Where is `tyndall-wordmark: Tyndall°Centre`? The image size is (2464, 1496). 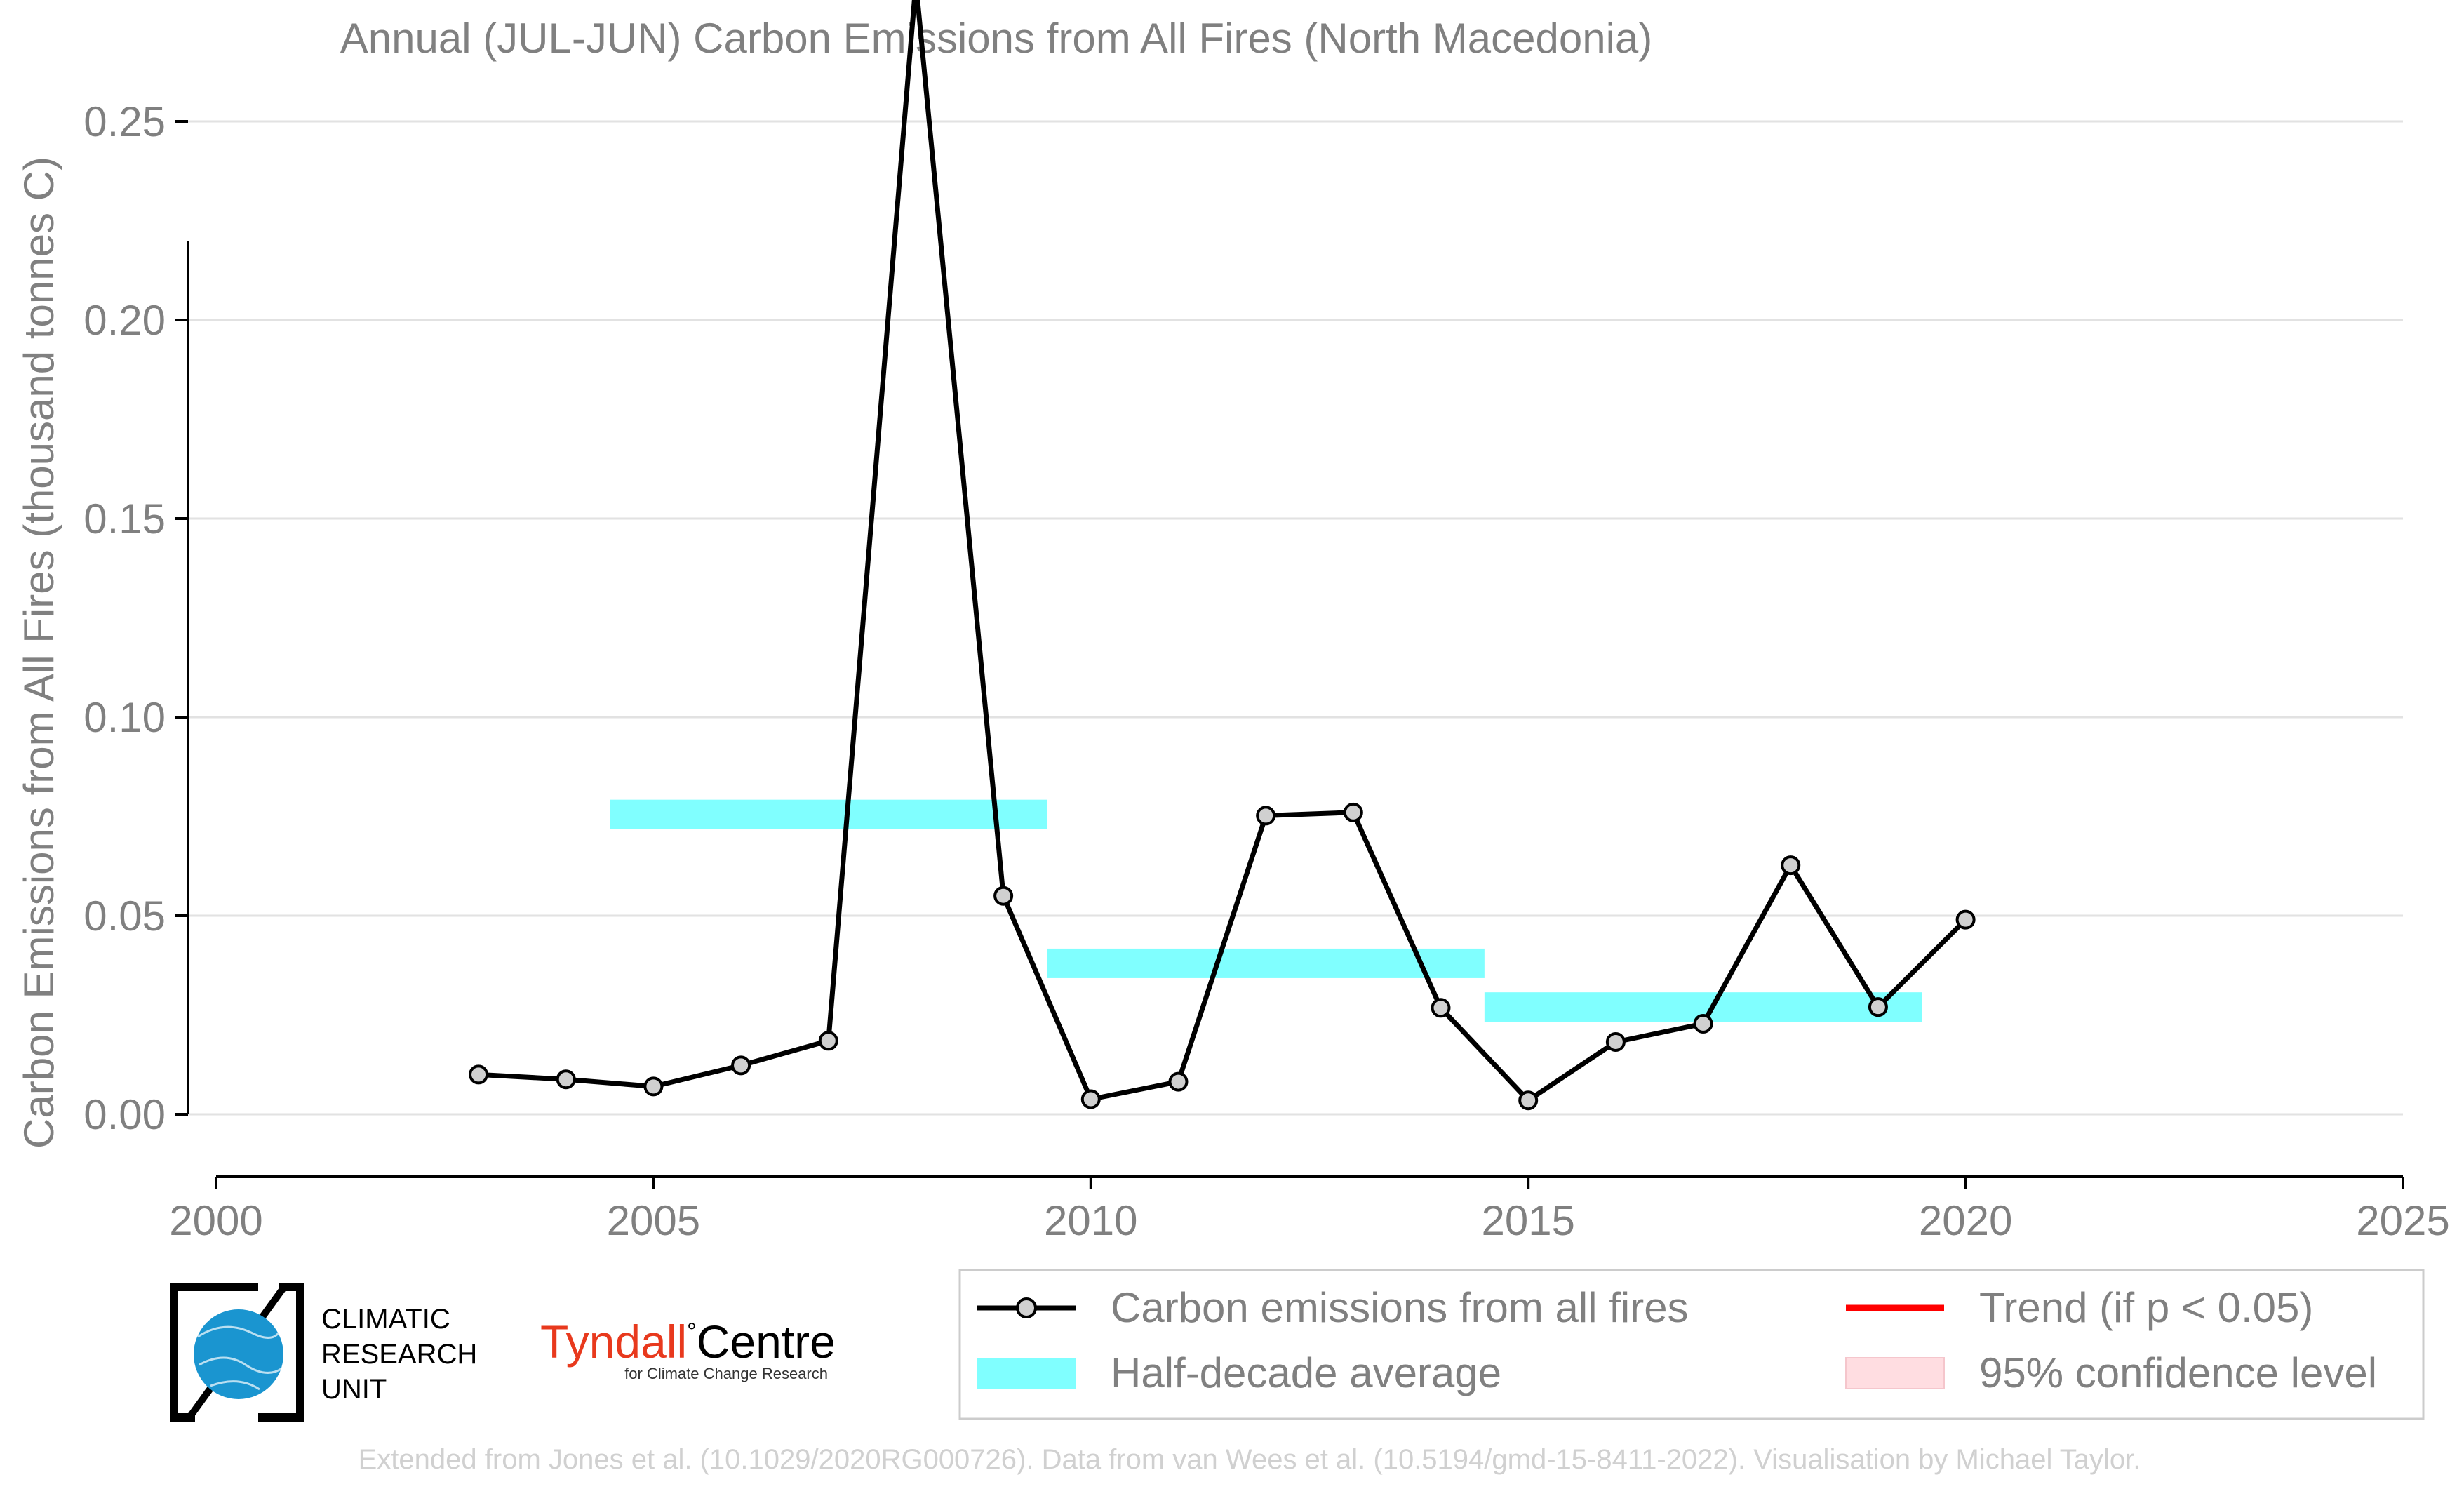
tyndall-wordmark: Tyndall°Centre is located at coordinates (688, 1342).